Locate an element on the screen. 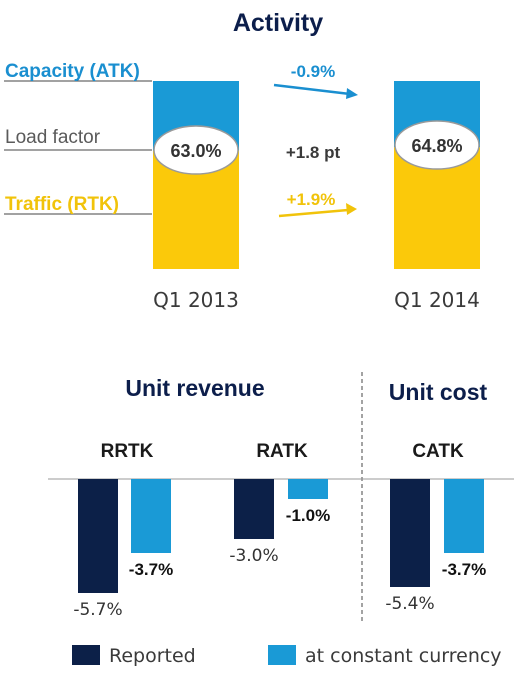  capacity-change-arrowhead is located at coordinates (352, 93).